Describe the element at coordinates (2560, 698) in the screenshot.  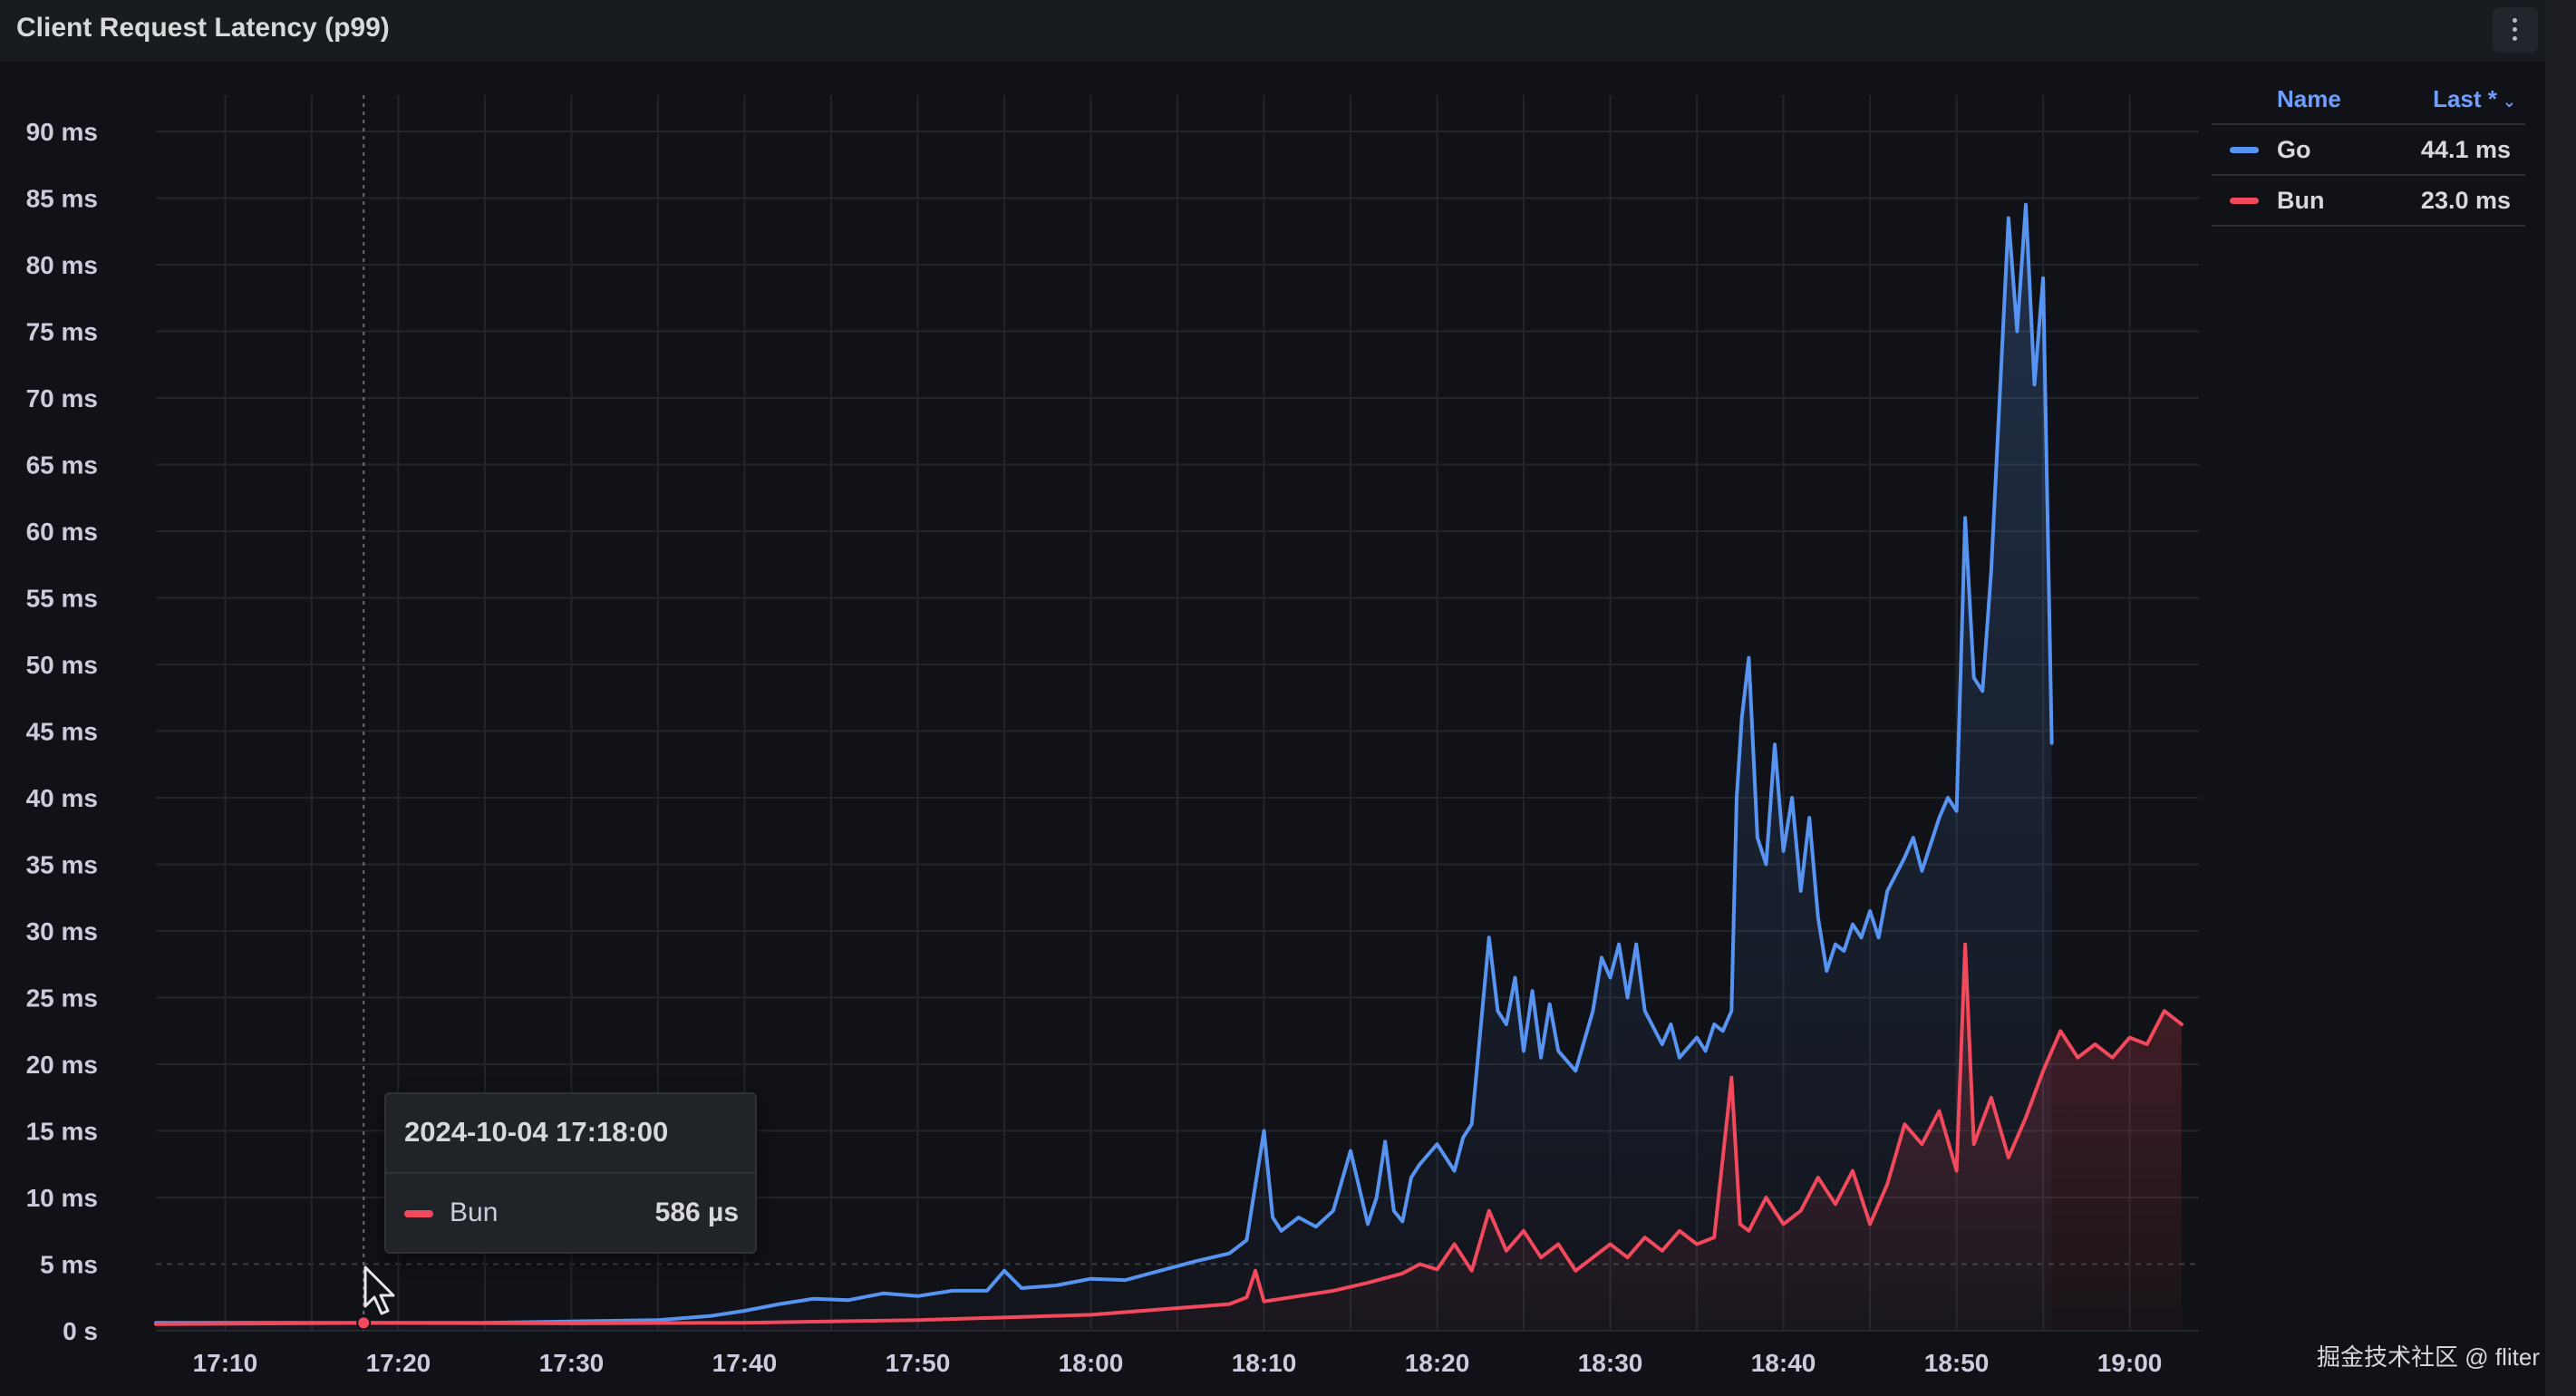
I see `panel-edge` at that location.